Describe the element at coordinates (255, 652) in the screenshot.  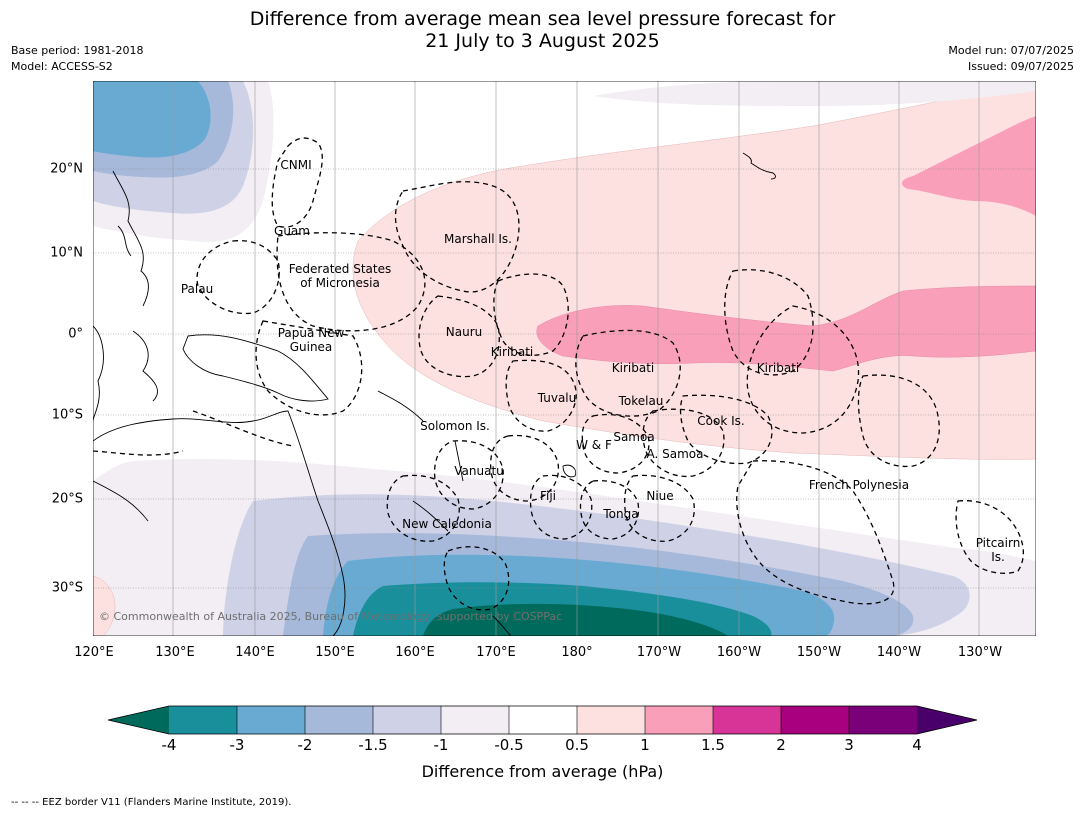
I see `lon-label-140e: 140°E` at that location.